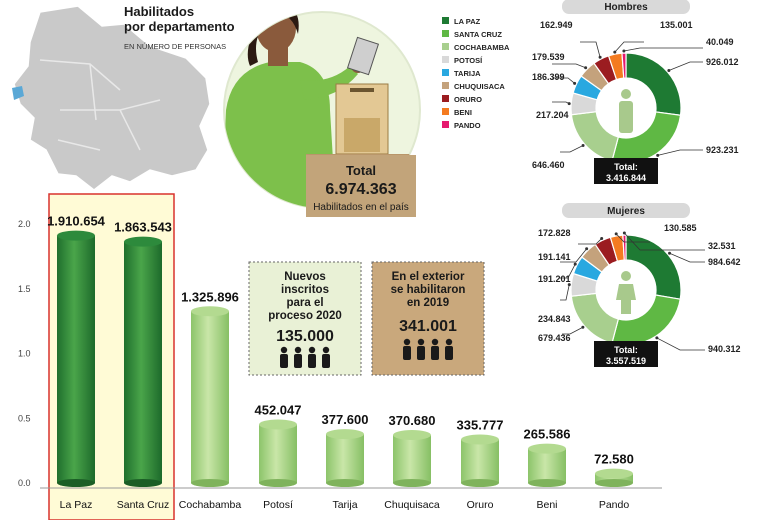 The image size is (760, 525). What do you see at coordinates (468, 99) in the screenshot?
I see `legend-label: ORURO` at bounding box center [468, 99].